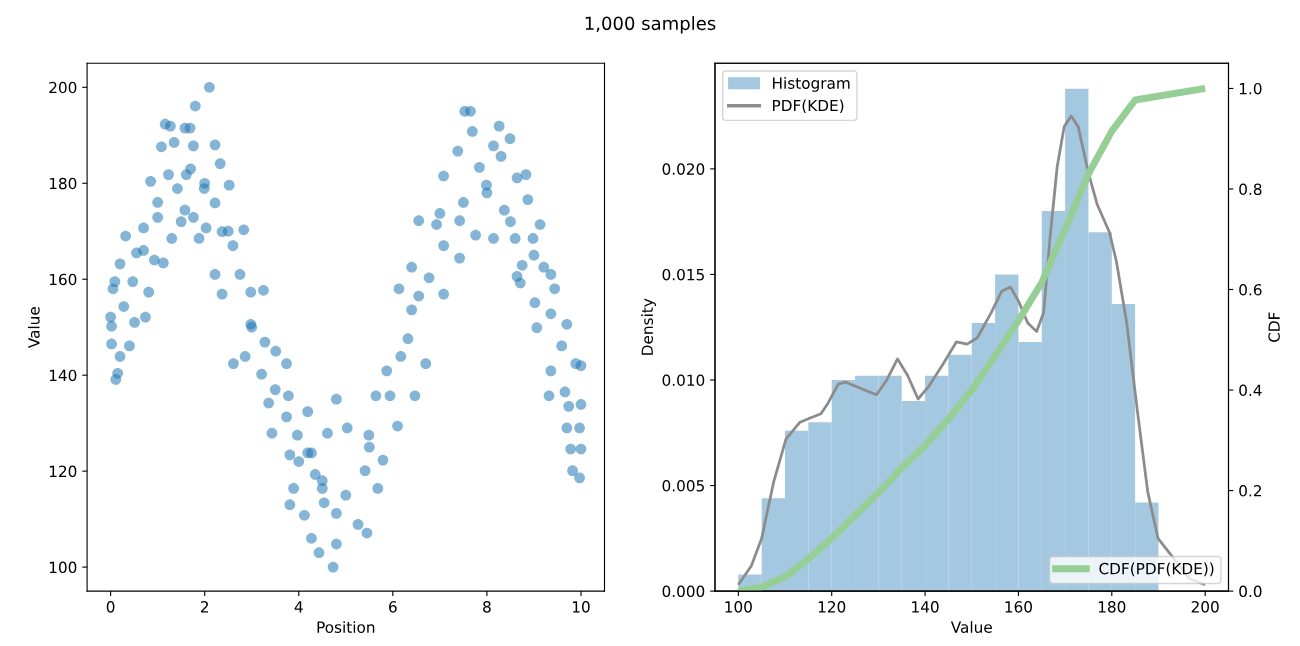 This screenshot has width=1300, height=646. Describe the element at coordinates (1018, 607) in the screenshot. I see `x-tick-label: 160` at that location.